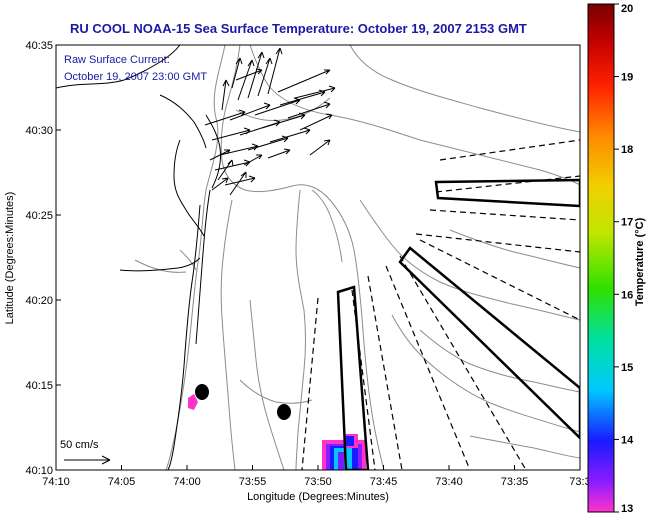 Image resolution: width=651 pixels, height=518 pixels. I want to click on y-tick-label: 40:35, so click(39, 46).